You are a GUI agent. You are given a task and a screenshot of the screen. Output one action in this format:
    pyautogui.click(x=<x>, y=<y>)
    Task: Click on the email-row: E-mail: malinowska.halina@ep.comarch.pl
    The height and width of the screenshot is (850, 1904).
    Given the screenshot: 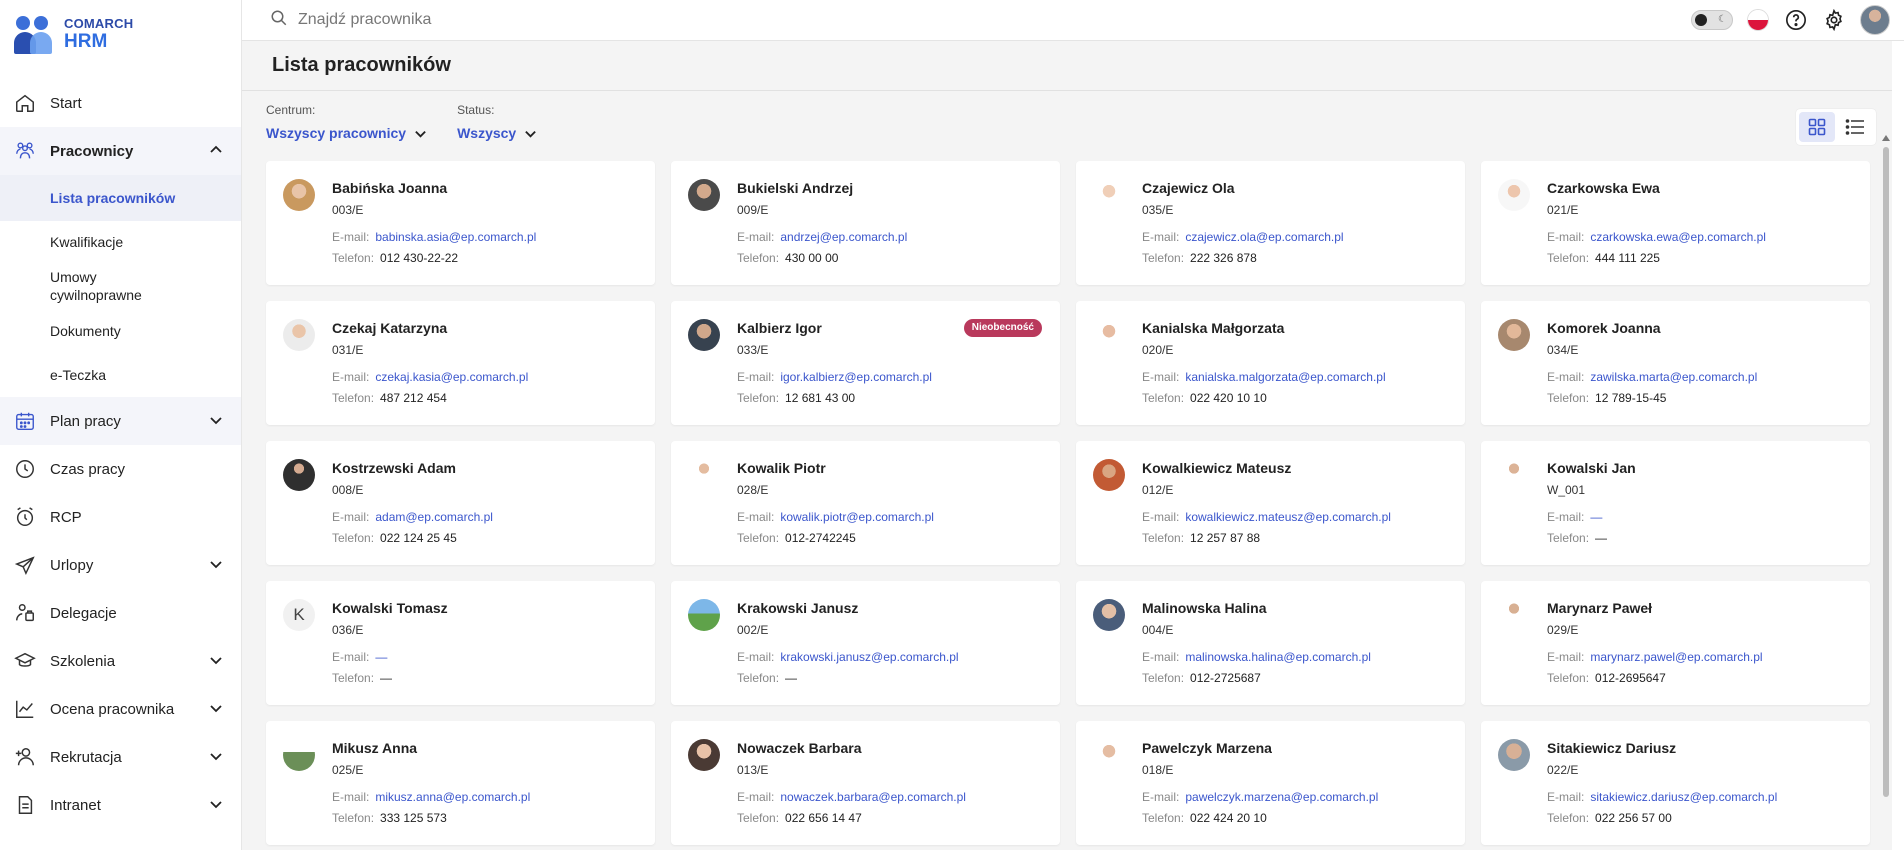 What is the action you would take?
    pyautogui.click(x=1256, y=657)
    